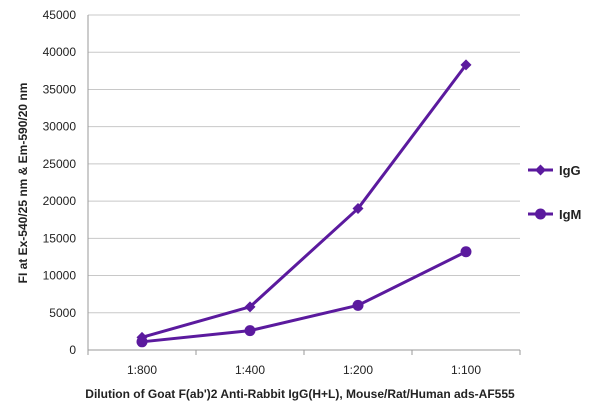  What do you see at coordinates (60, 89) in the screenshot?
I see `y-tick-label: 35000` at bounding box center [60, 89].